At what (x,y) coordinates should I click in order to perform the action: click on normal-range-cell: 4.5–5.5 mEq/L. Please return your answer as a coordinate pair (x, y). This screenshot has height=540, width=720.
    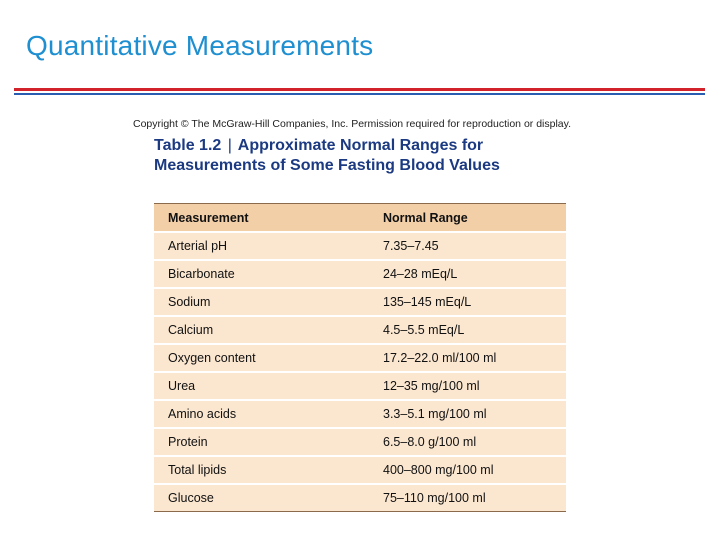
    Looking at the image, I should click on (467, 330).